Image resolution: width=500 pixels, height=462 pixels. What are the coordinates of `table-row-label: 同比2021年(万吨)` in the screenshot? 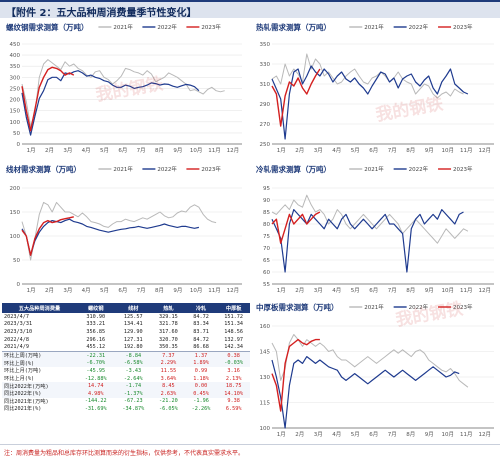 It's located at (26, 401).